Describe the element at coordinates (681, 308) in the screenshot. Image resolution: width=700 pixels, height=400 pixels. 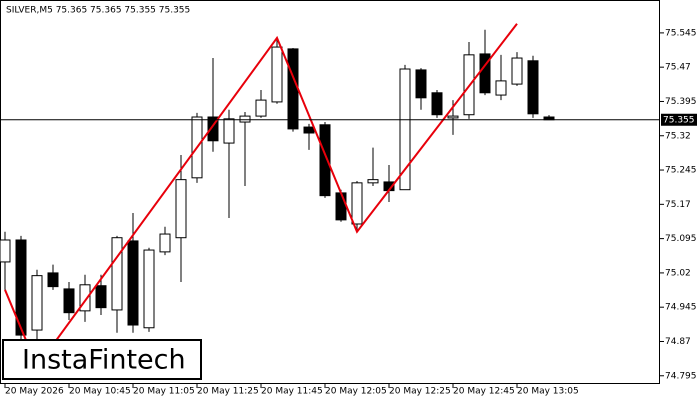
I see `y-tick-label: 74.945` at that location.